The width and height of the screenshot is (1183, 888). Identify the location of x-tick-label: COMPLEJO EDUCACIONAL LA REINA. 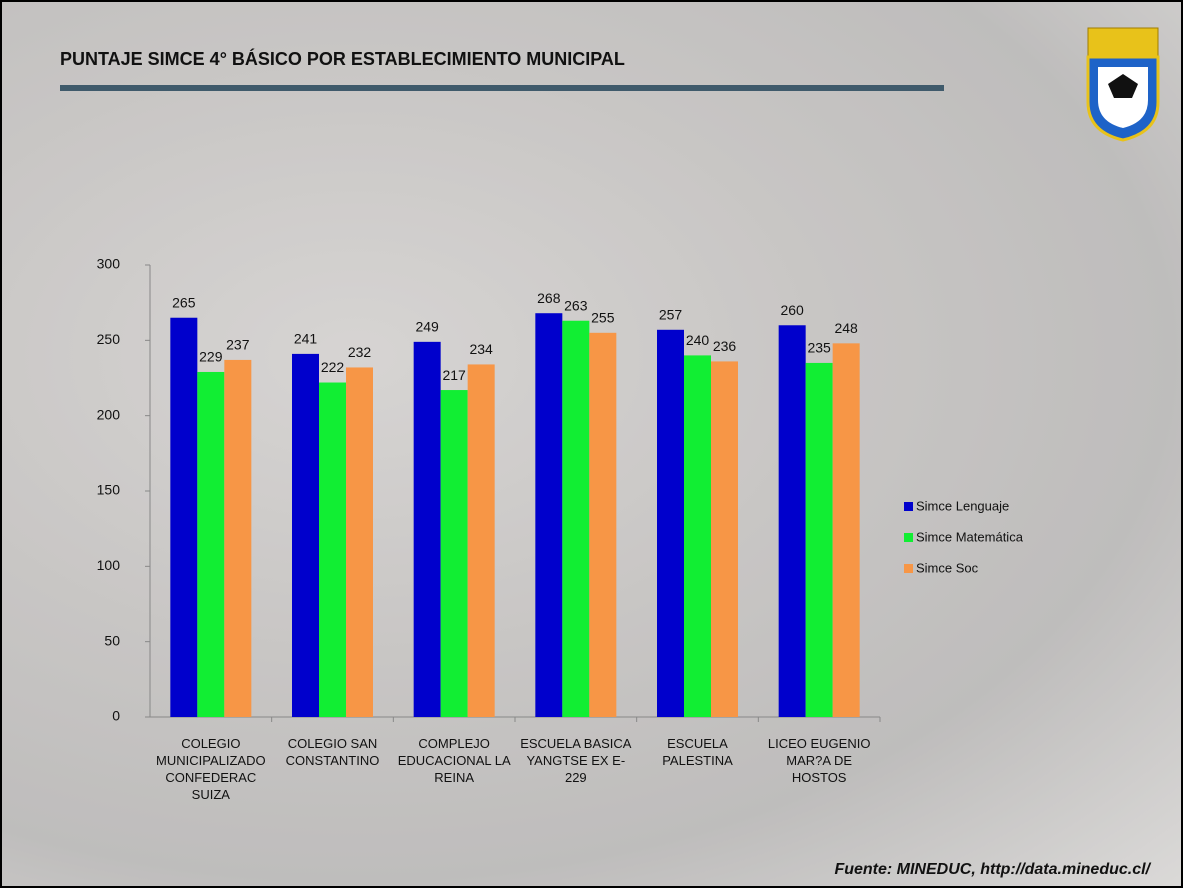
(454, 760).